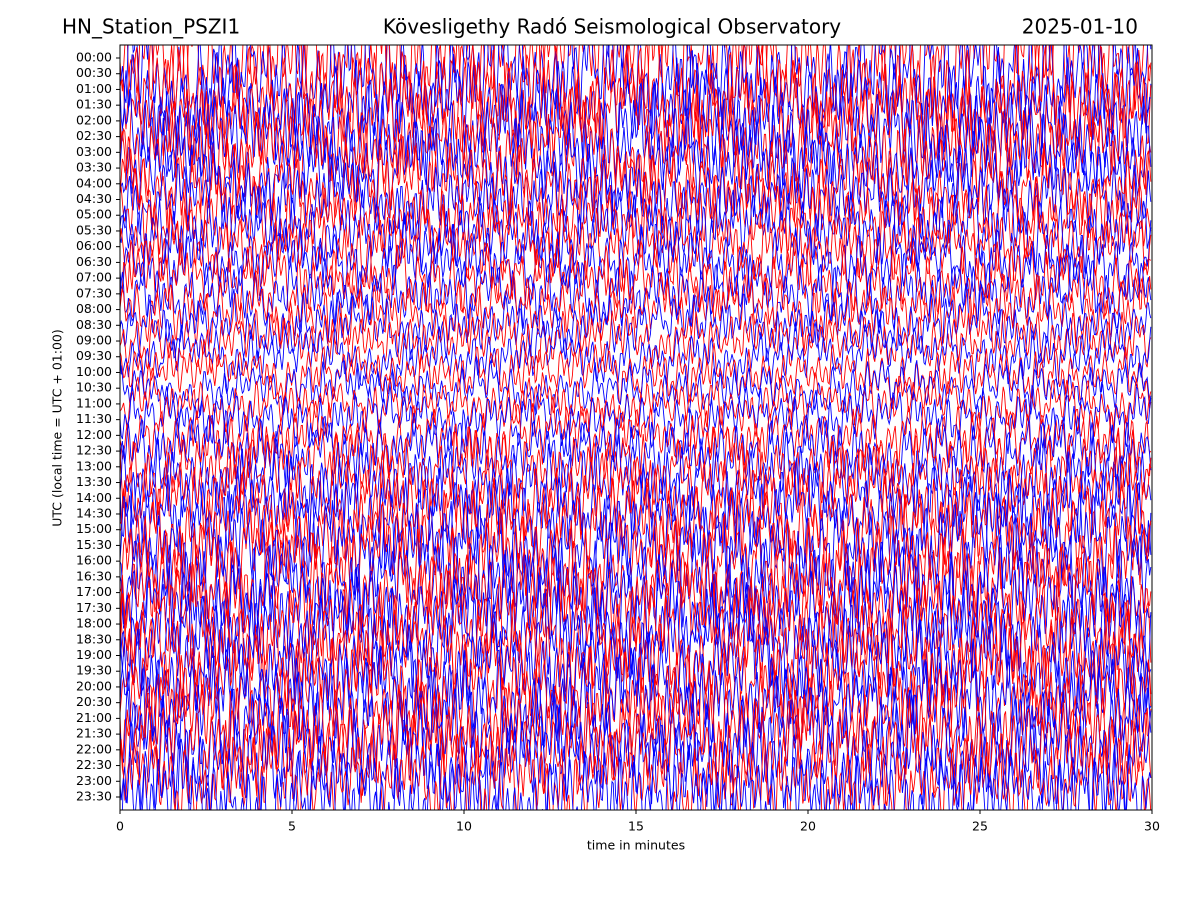 The height and width of the screenshot is (904, 1200). Describe the element at coordinates (94, 135) in the screenshot. I see `y-tick-label: 02:30` at that location.